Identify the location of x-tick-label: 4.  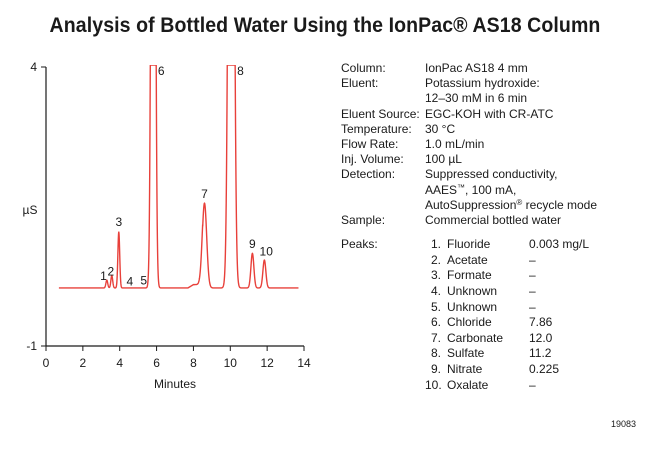
(119, 363).